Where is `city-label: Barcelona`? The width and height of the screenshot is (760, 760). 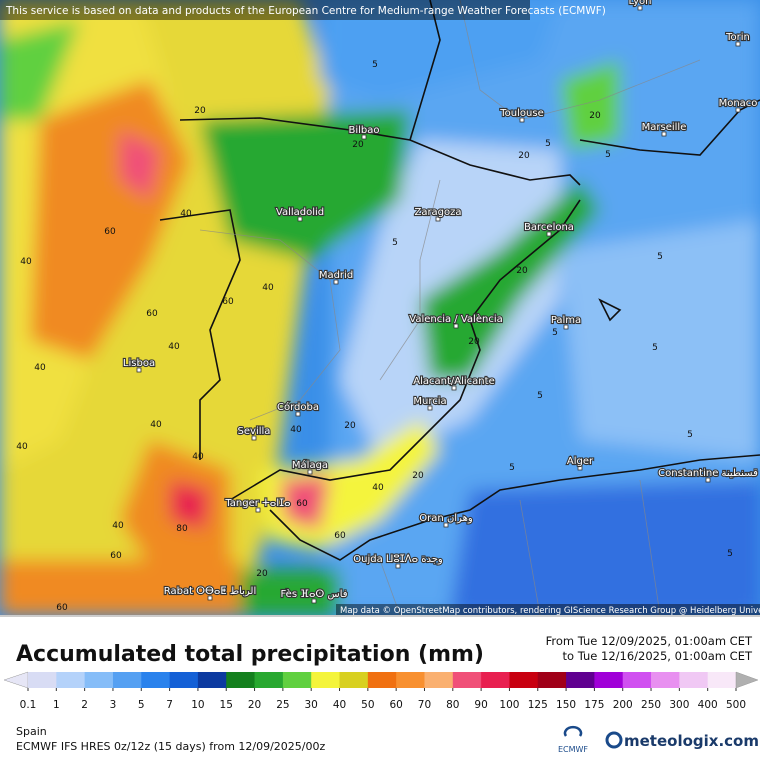
city-label: Barcelona is located at coordinates (549, 227).